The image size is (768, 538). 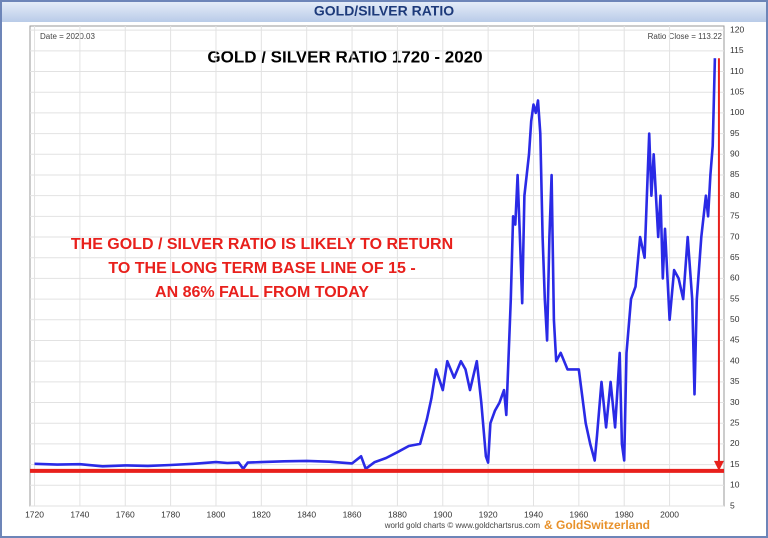 What do you see at coordinates (261, 514) in the screenshot?
I see `x-tick-label: 1820` at bounding box center [261, 514].